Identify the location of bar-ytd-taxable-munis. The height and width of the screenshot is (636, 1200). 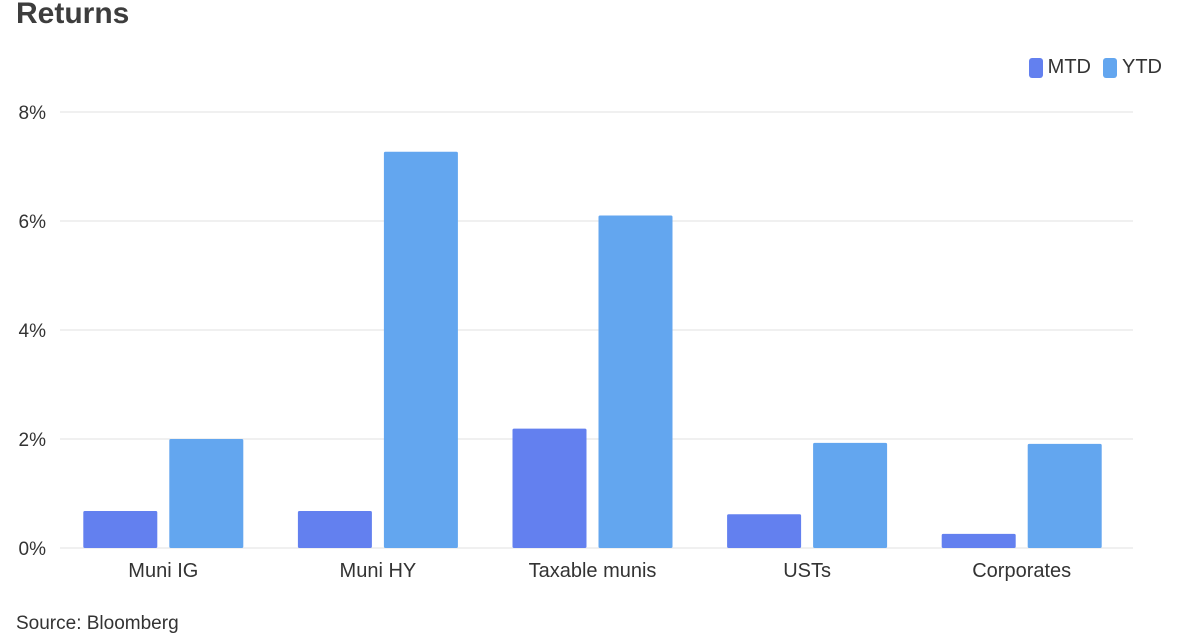
(635, 382).